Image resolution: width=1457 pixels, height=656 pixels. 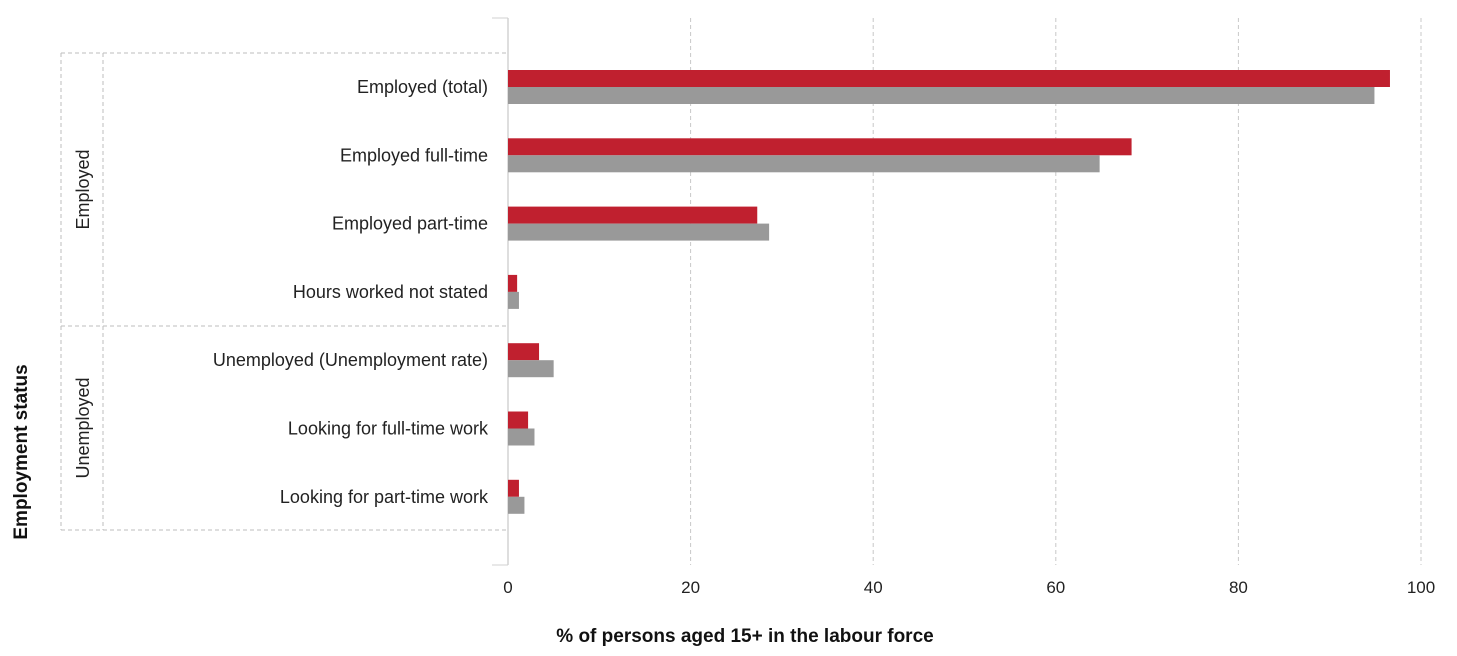 What do you see at coordinates (690, 587) in the screenshot?
I see `x-tick-label: 20` at bounding box center [690, 587].